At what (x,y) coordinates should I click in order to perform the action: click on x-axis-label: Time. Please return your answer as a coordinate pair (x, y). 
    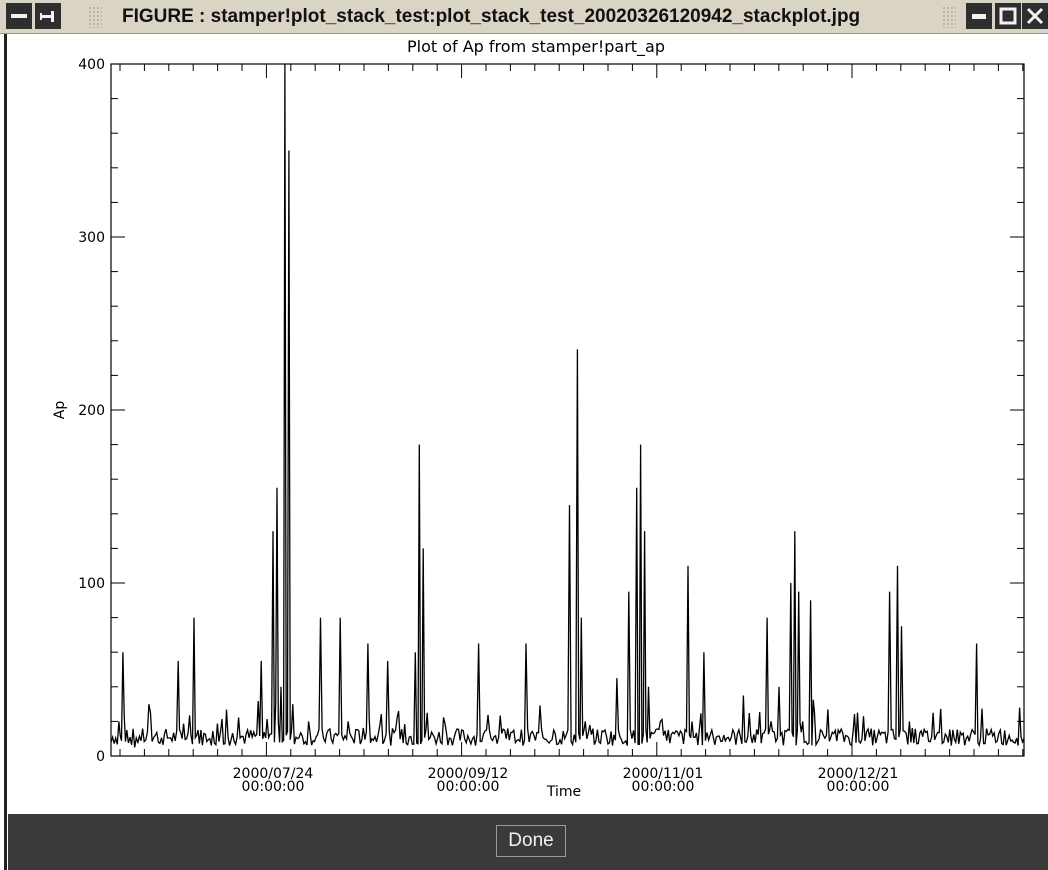
    Looking at the image, I should click on (563, 792).